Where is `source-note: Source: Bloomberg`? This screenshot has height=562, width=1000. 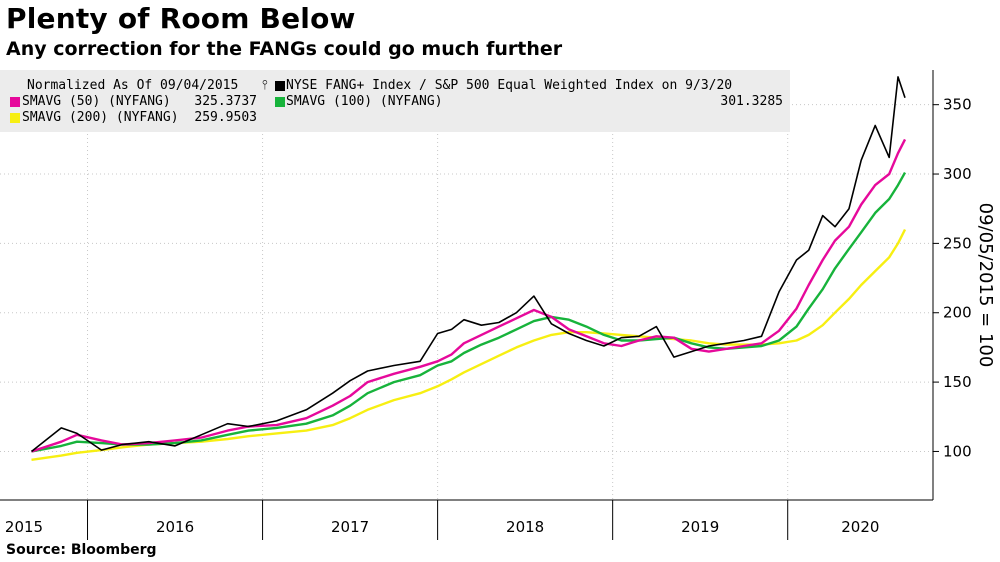 source-note: Source: Bloomberg is located at coordinates (81, 550).